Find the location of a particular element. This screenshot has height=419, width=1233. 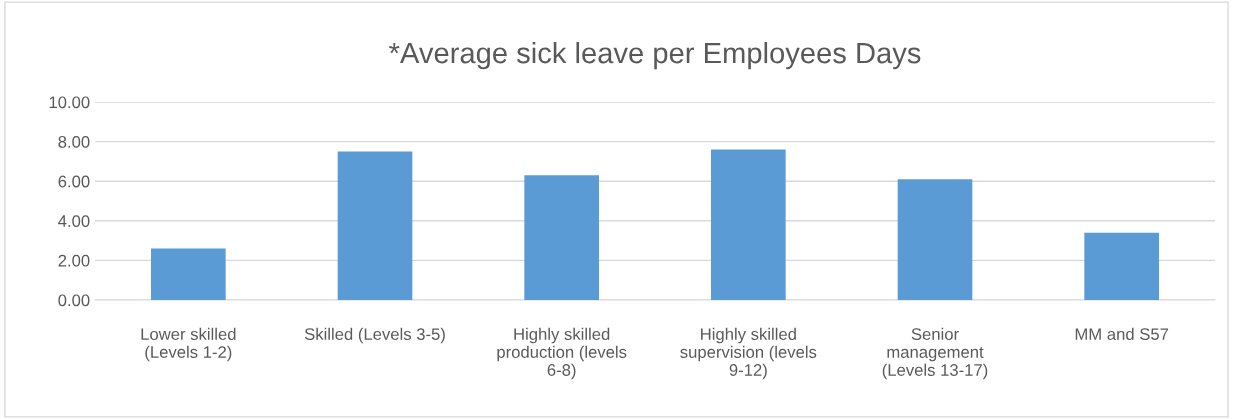

y-tick-label: 10.00 is located at coordinates (69, 102).